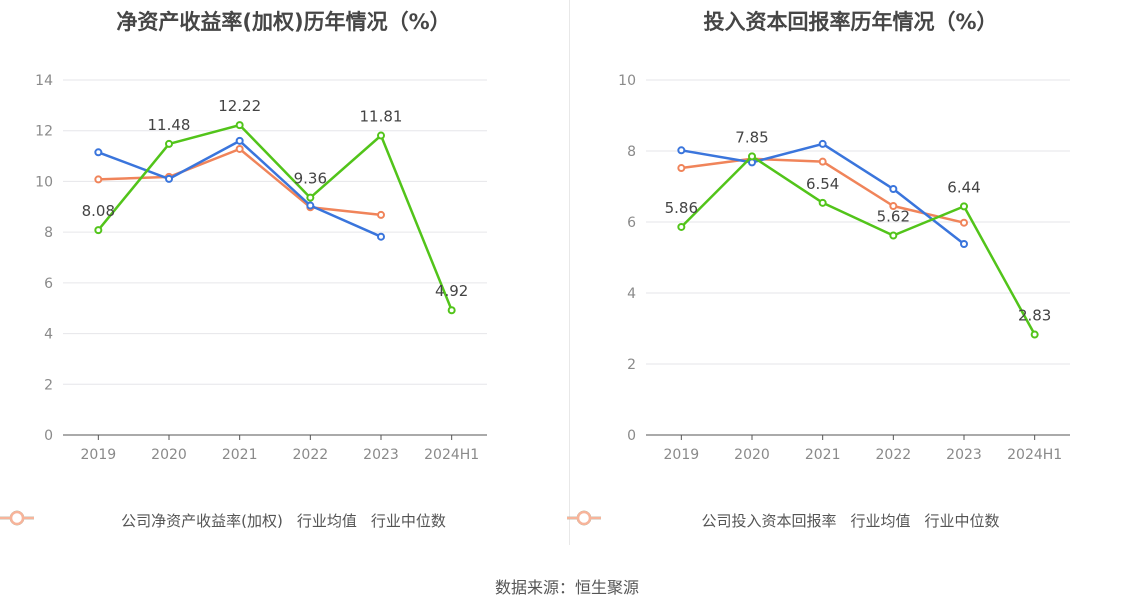 Image resolution: width=1134 pixels, height=612 pixels. Describe the element at coordinates (1034, 316) in the screenshot. I see `data-label: 2.83` at that location.